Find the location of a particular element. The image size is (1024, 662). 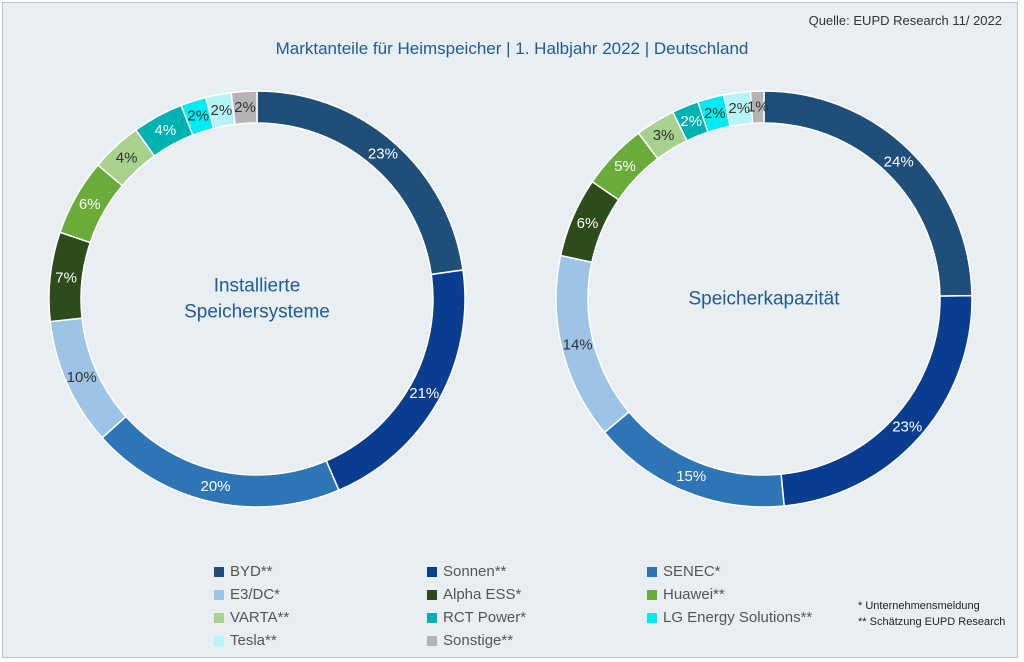

legend-item-lg-energy-solutions: LG Energy Solutions** is located at coordinates (752, 617).